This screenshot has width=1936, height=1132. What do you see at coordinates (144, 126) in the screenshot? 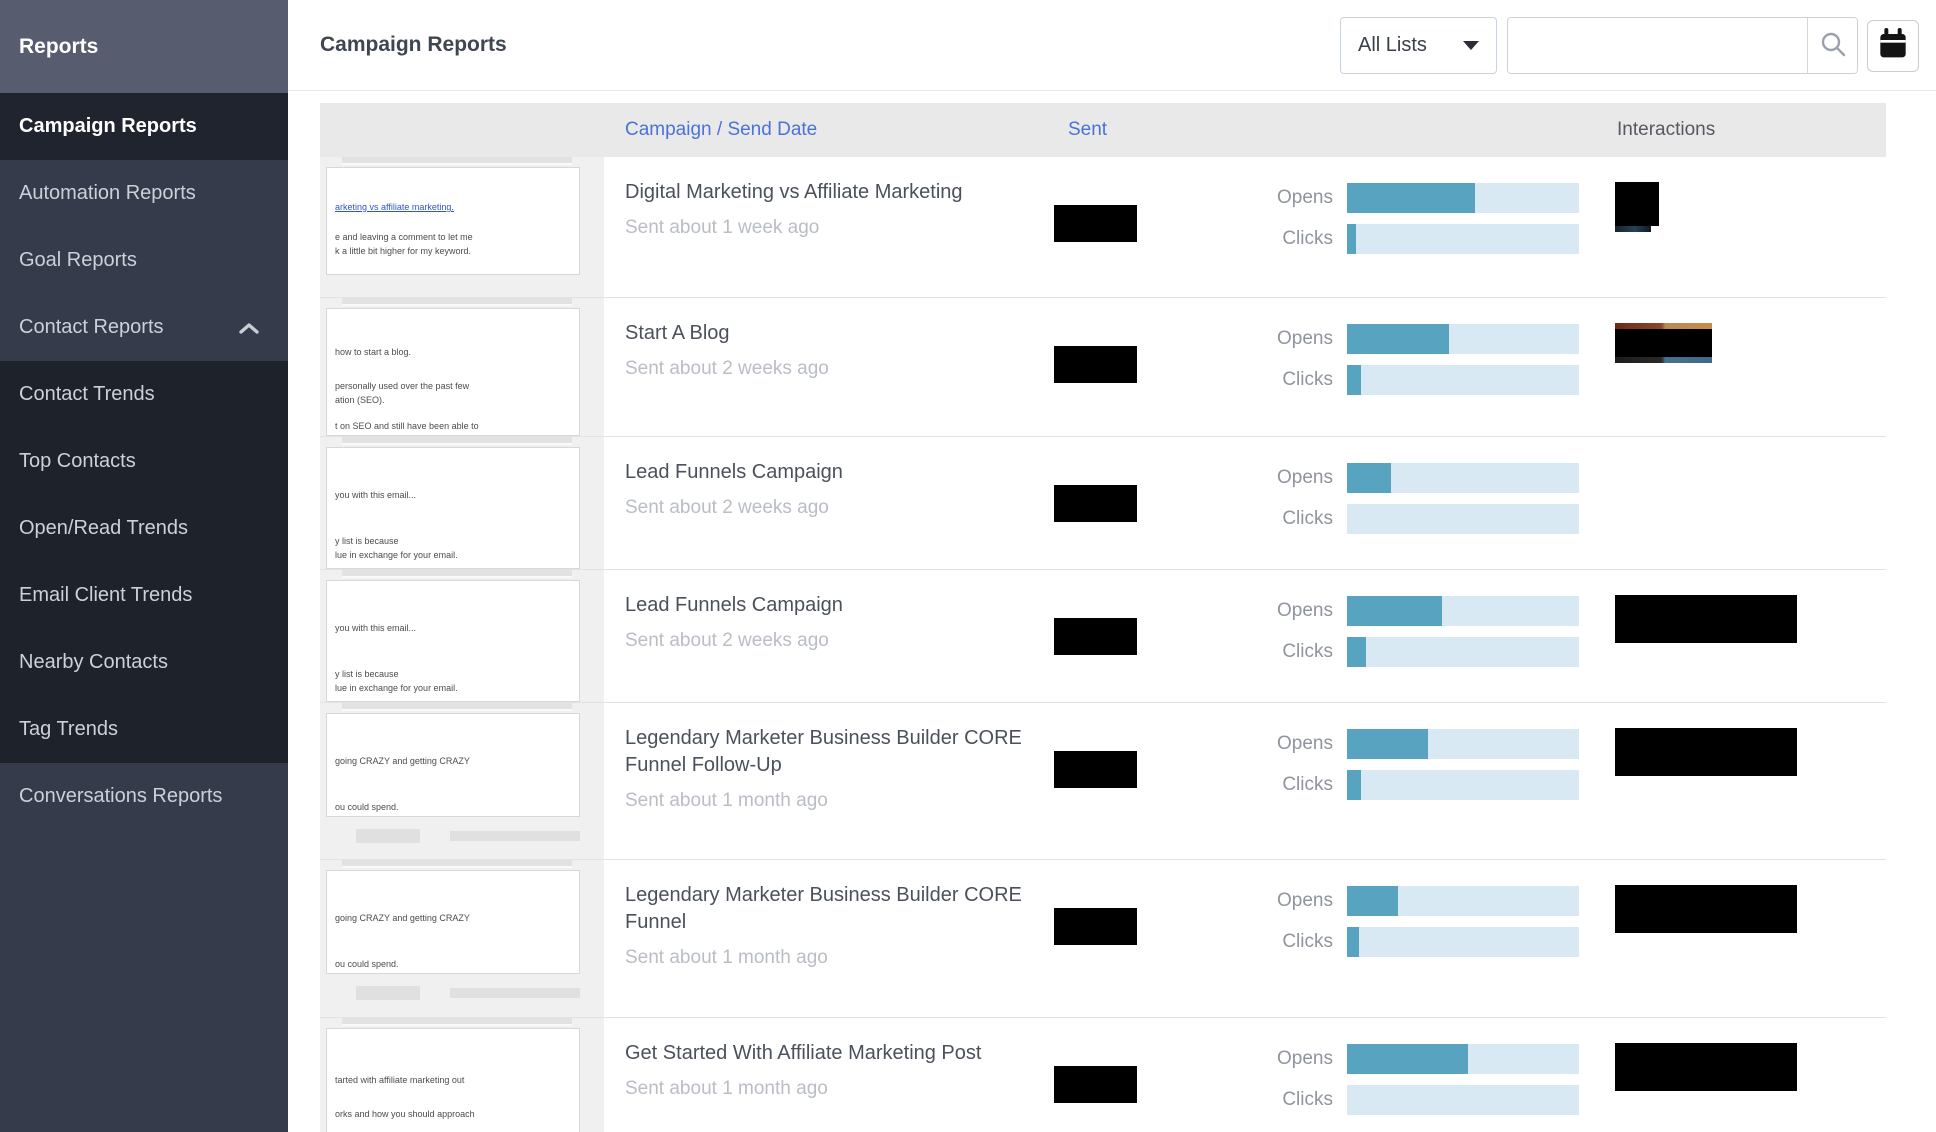
I see `sidebar-item-campaign-reports: Campaign Reports` at bounding box center [144, 126].